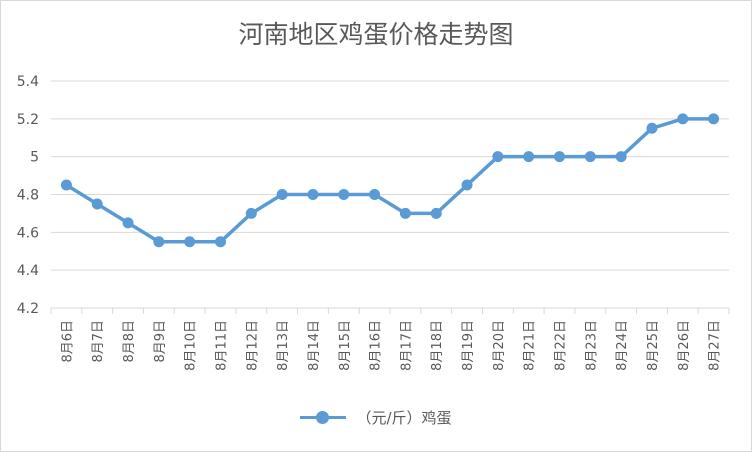 The width and height of the screenshot is (752, 452). I want to click on y-tick-label: 4.4, so click(28, 271).